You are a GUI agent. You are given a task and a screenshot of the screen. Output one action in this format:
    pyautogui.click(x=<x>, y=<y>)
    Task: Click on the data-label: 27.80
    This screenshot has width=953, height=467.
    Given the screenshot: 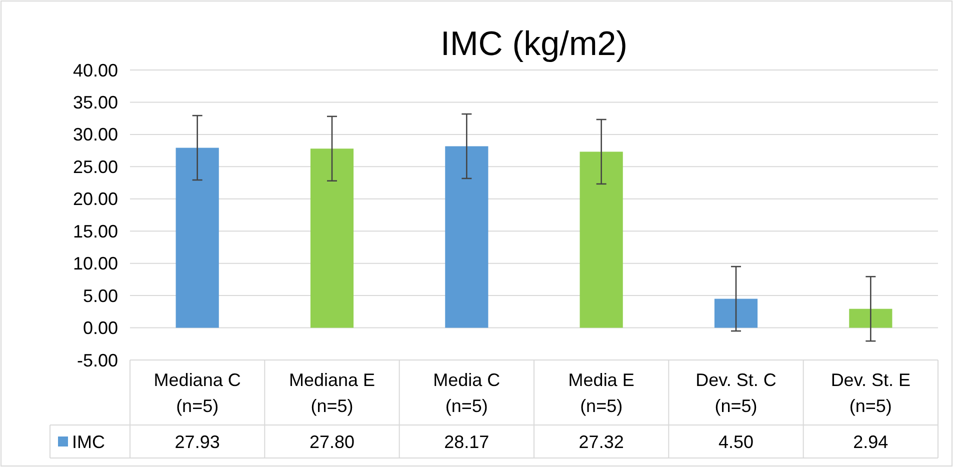 What is the action you would take?
    pyautogui.click(x=332, y=442)
    